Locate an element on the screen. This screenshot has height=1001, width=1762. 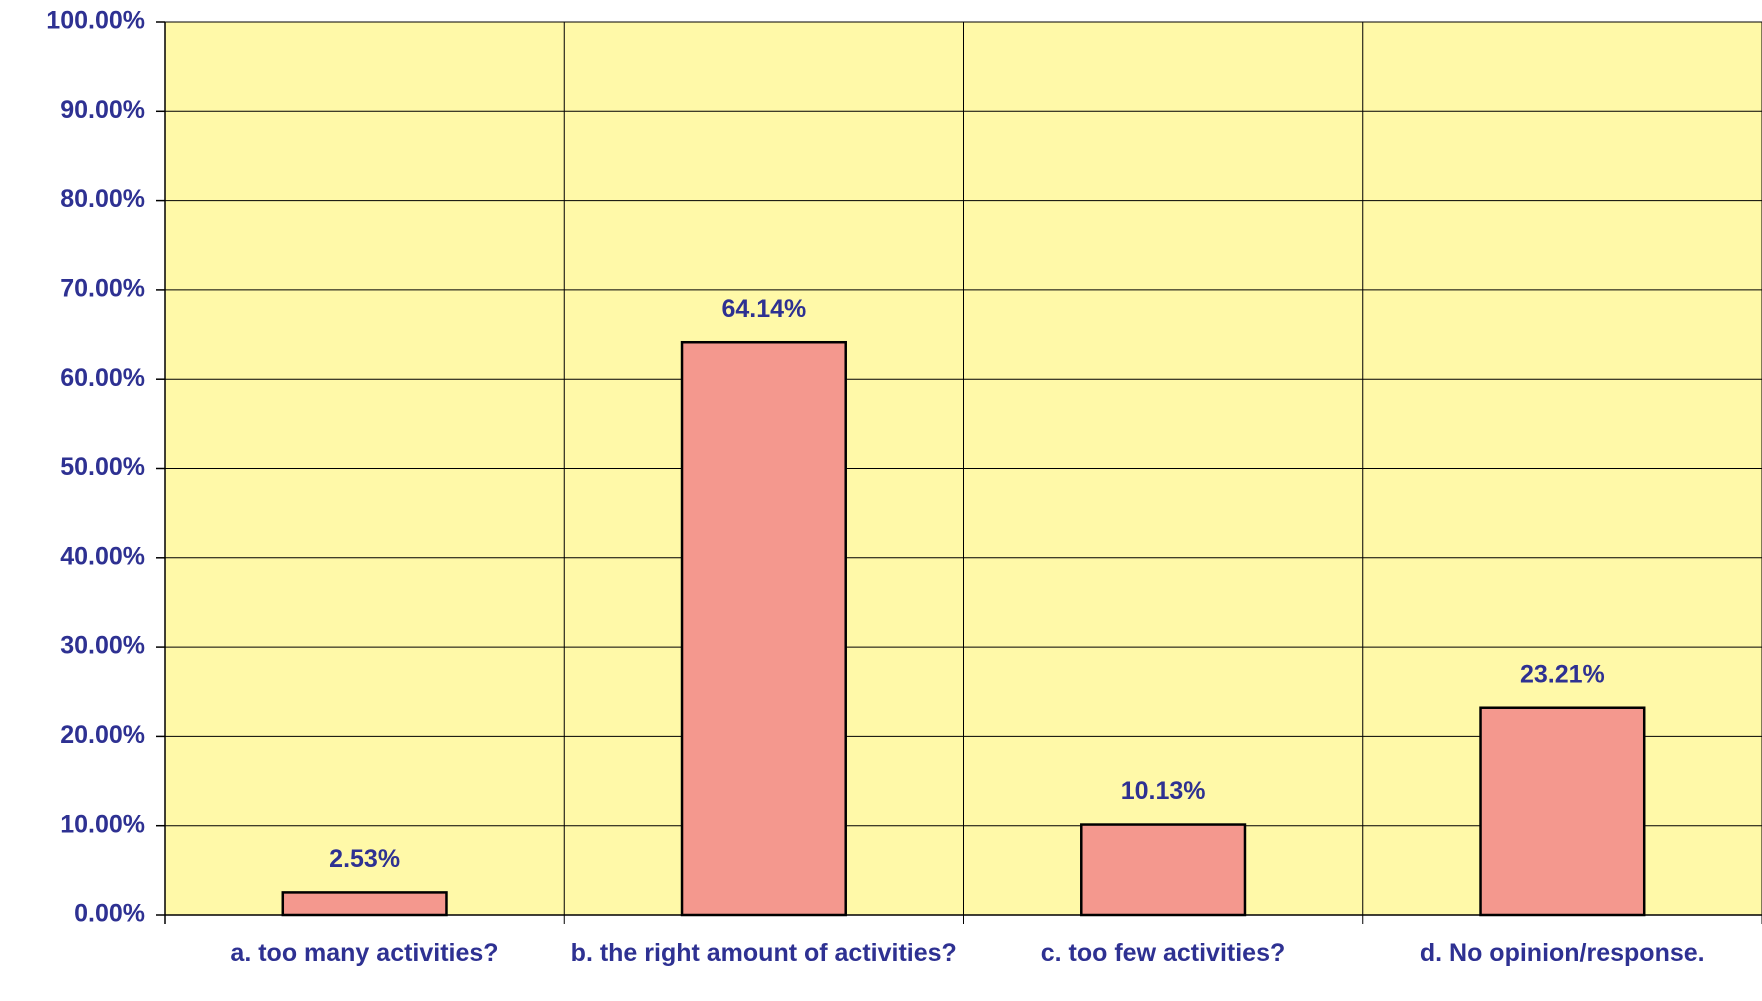
y-tick-label: 70.00% is located at coordinates (102, 289).